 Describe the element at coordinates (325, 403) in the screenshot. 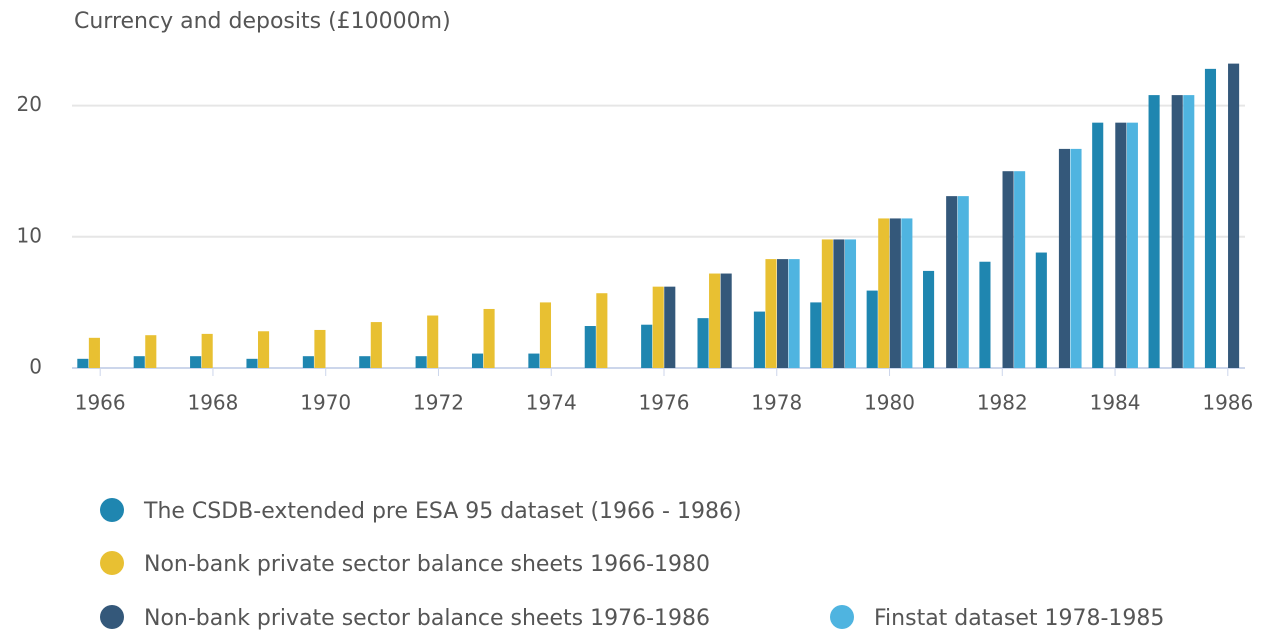

I see `x-tick-label: 1970` at that location.